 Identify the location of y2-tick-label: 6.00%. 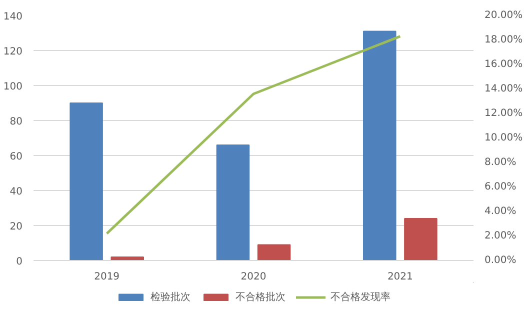
(500, 187).